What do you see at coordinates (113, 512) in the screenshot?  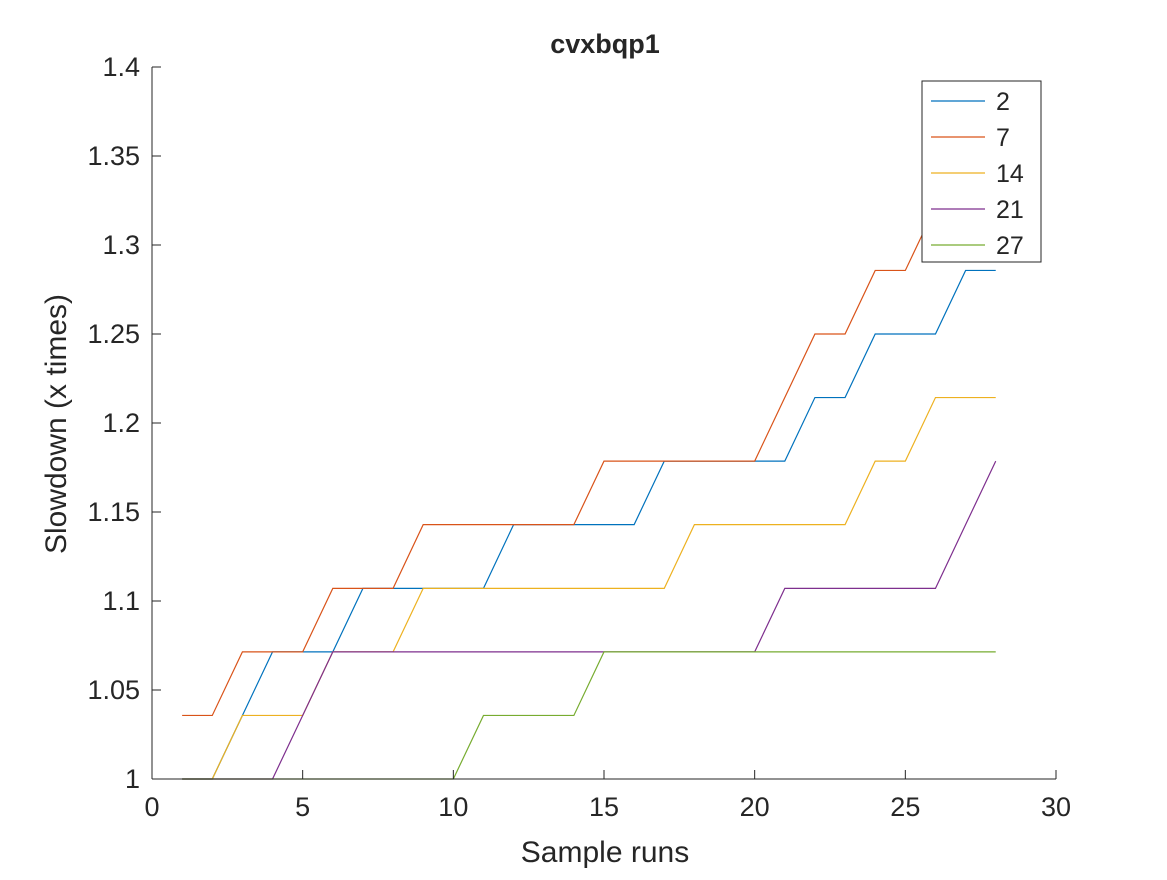 I see `y-tick-label: 1.15` at bounding box center [113, 512].